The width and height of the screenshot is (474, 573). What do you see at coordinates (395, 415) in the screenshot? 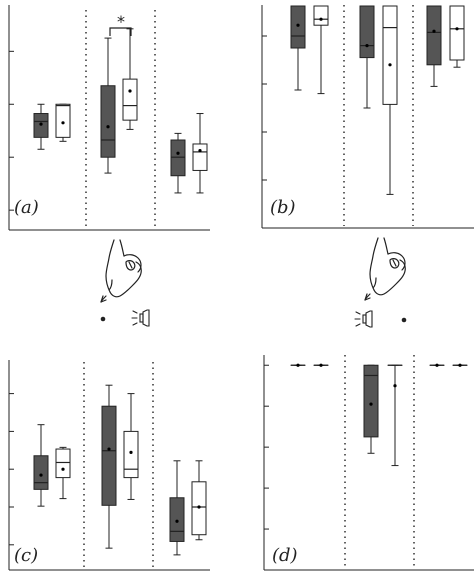
I see `box-d-1-light` at bounding box center [395, 415].